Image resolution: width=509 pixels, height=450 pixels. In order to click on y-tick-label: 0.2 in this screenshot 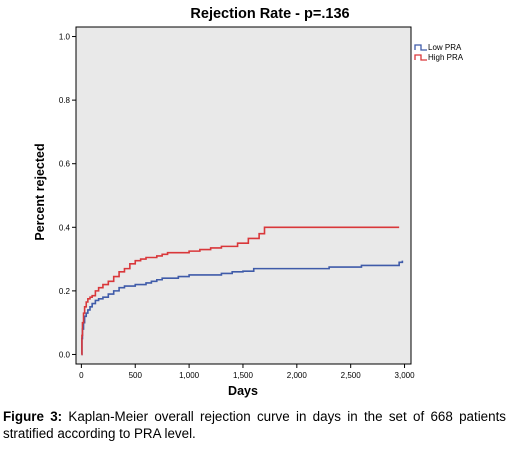, I will do `click(65, 291)`.